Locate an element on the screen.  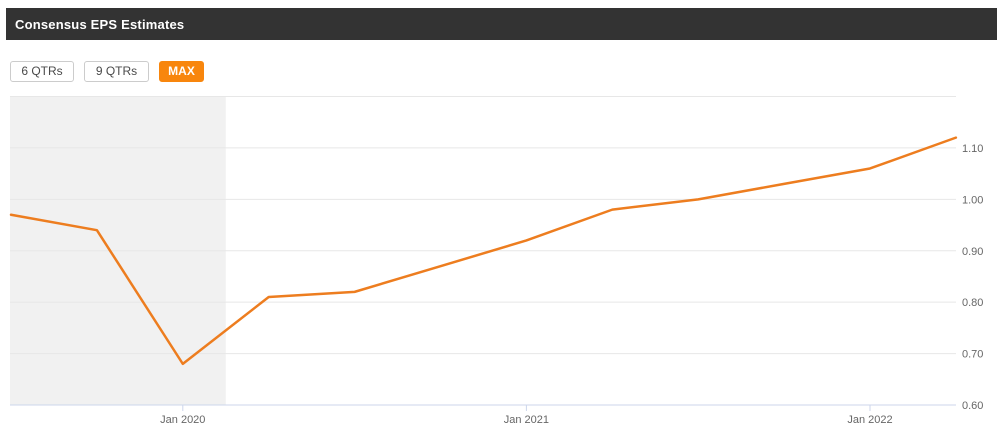
y-axis-label: 0.60 is located at coordinates (972, 406).